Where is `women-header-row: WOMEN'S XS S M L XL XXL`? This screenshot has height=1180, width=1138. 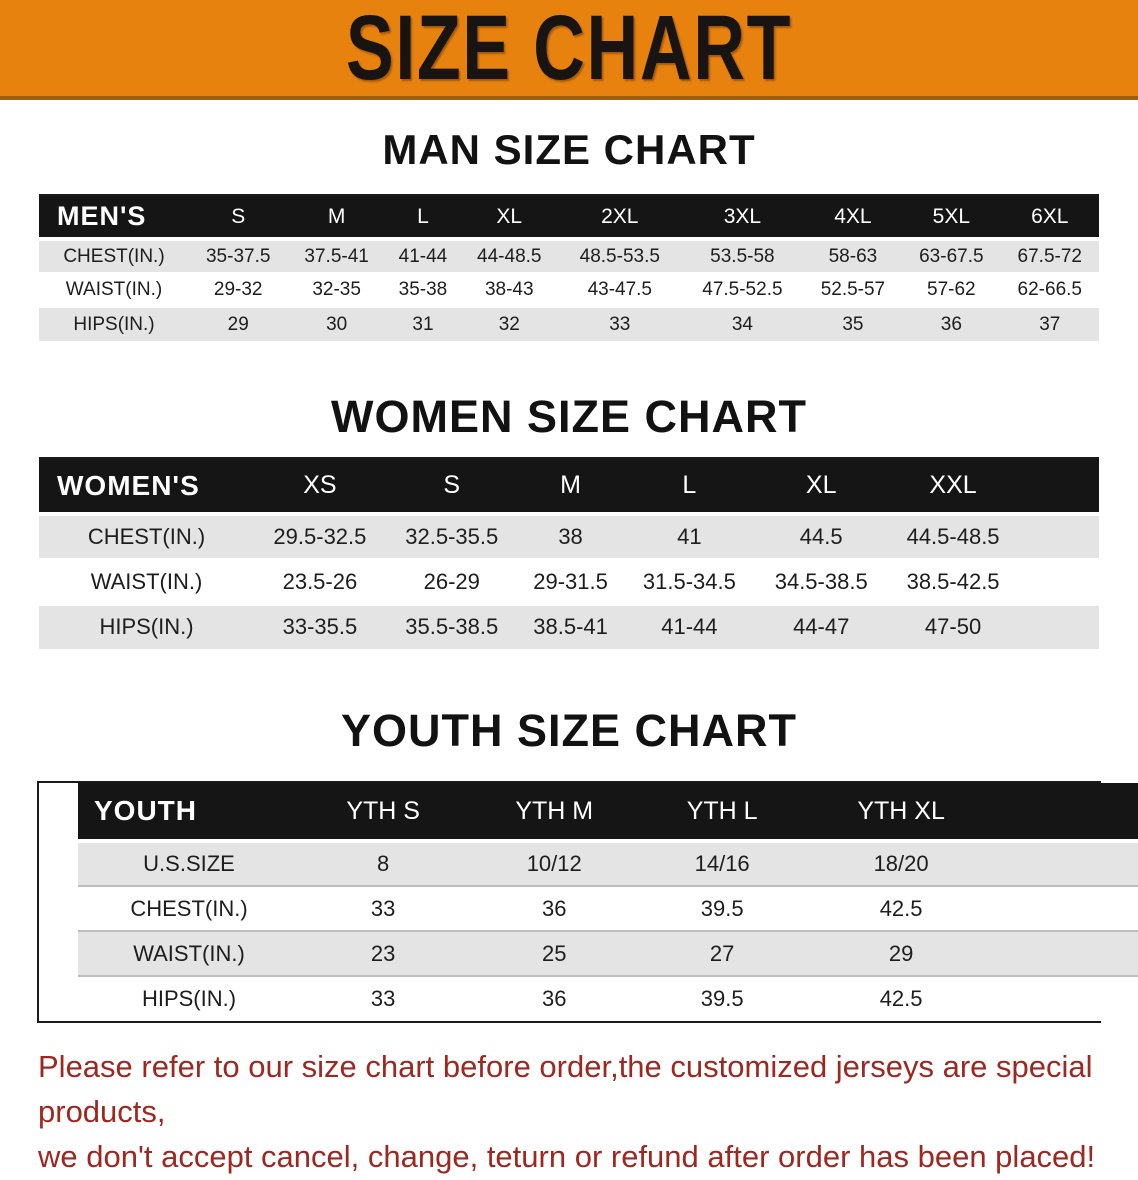 women-header-row: WOMEN'S XS S M L XL XXL is located at coordinates (569, 487).